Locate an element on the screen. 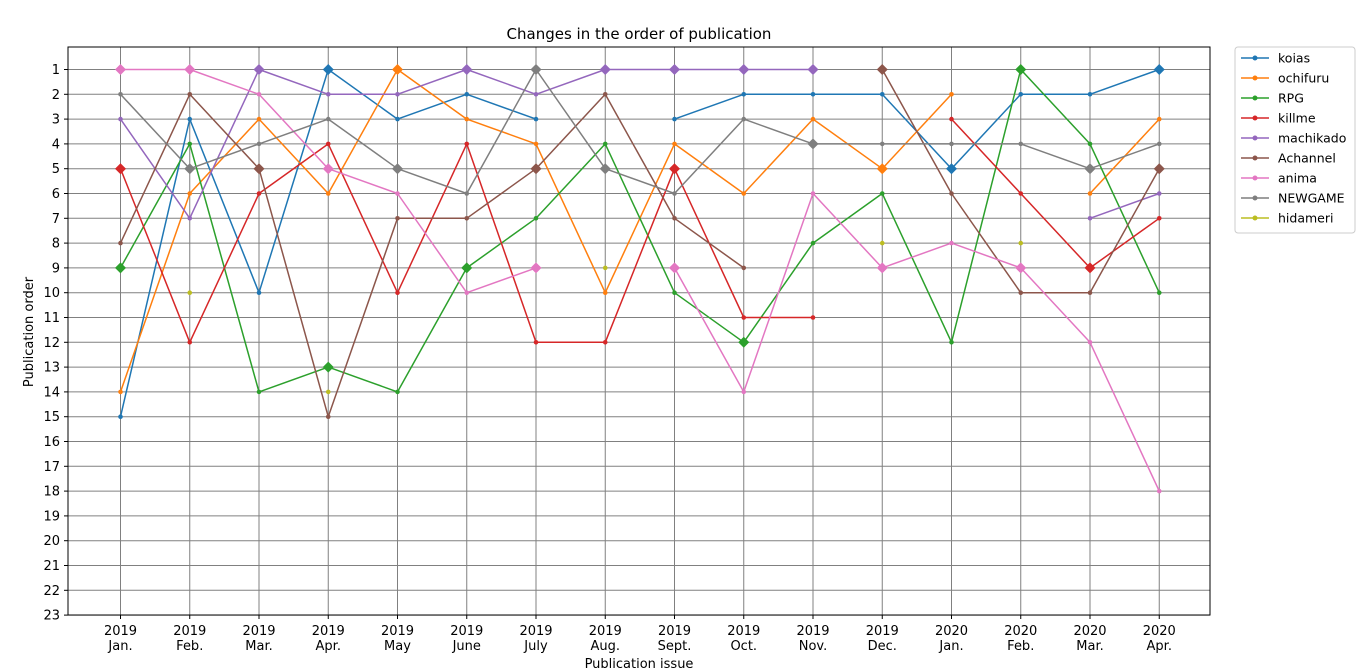  y-axis-label: Publication order is located at coordinates (29, 331).